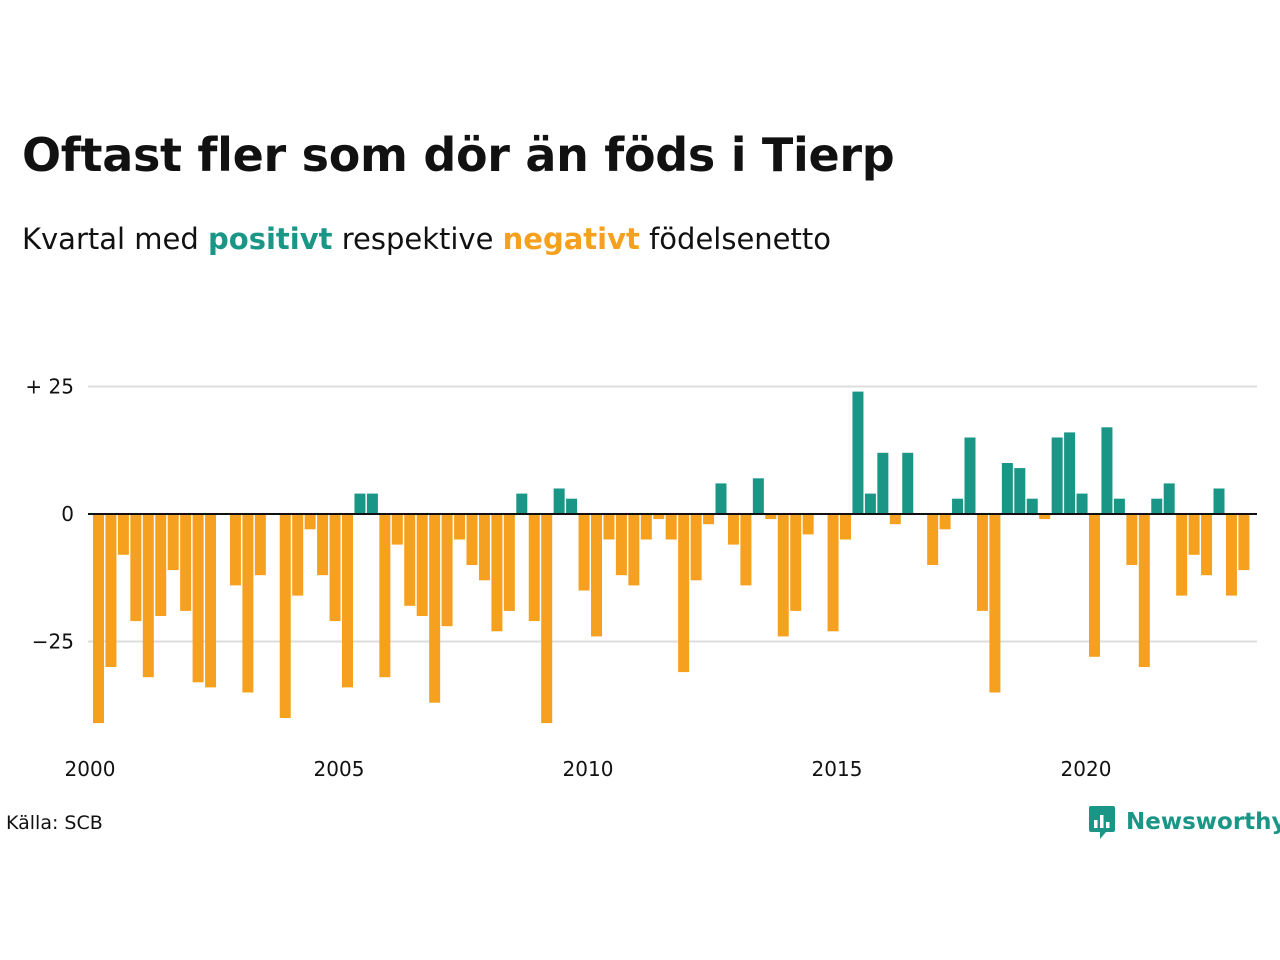  I want to click on subtitle-suffix: födelsenetto, so click(740, 239).